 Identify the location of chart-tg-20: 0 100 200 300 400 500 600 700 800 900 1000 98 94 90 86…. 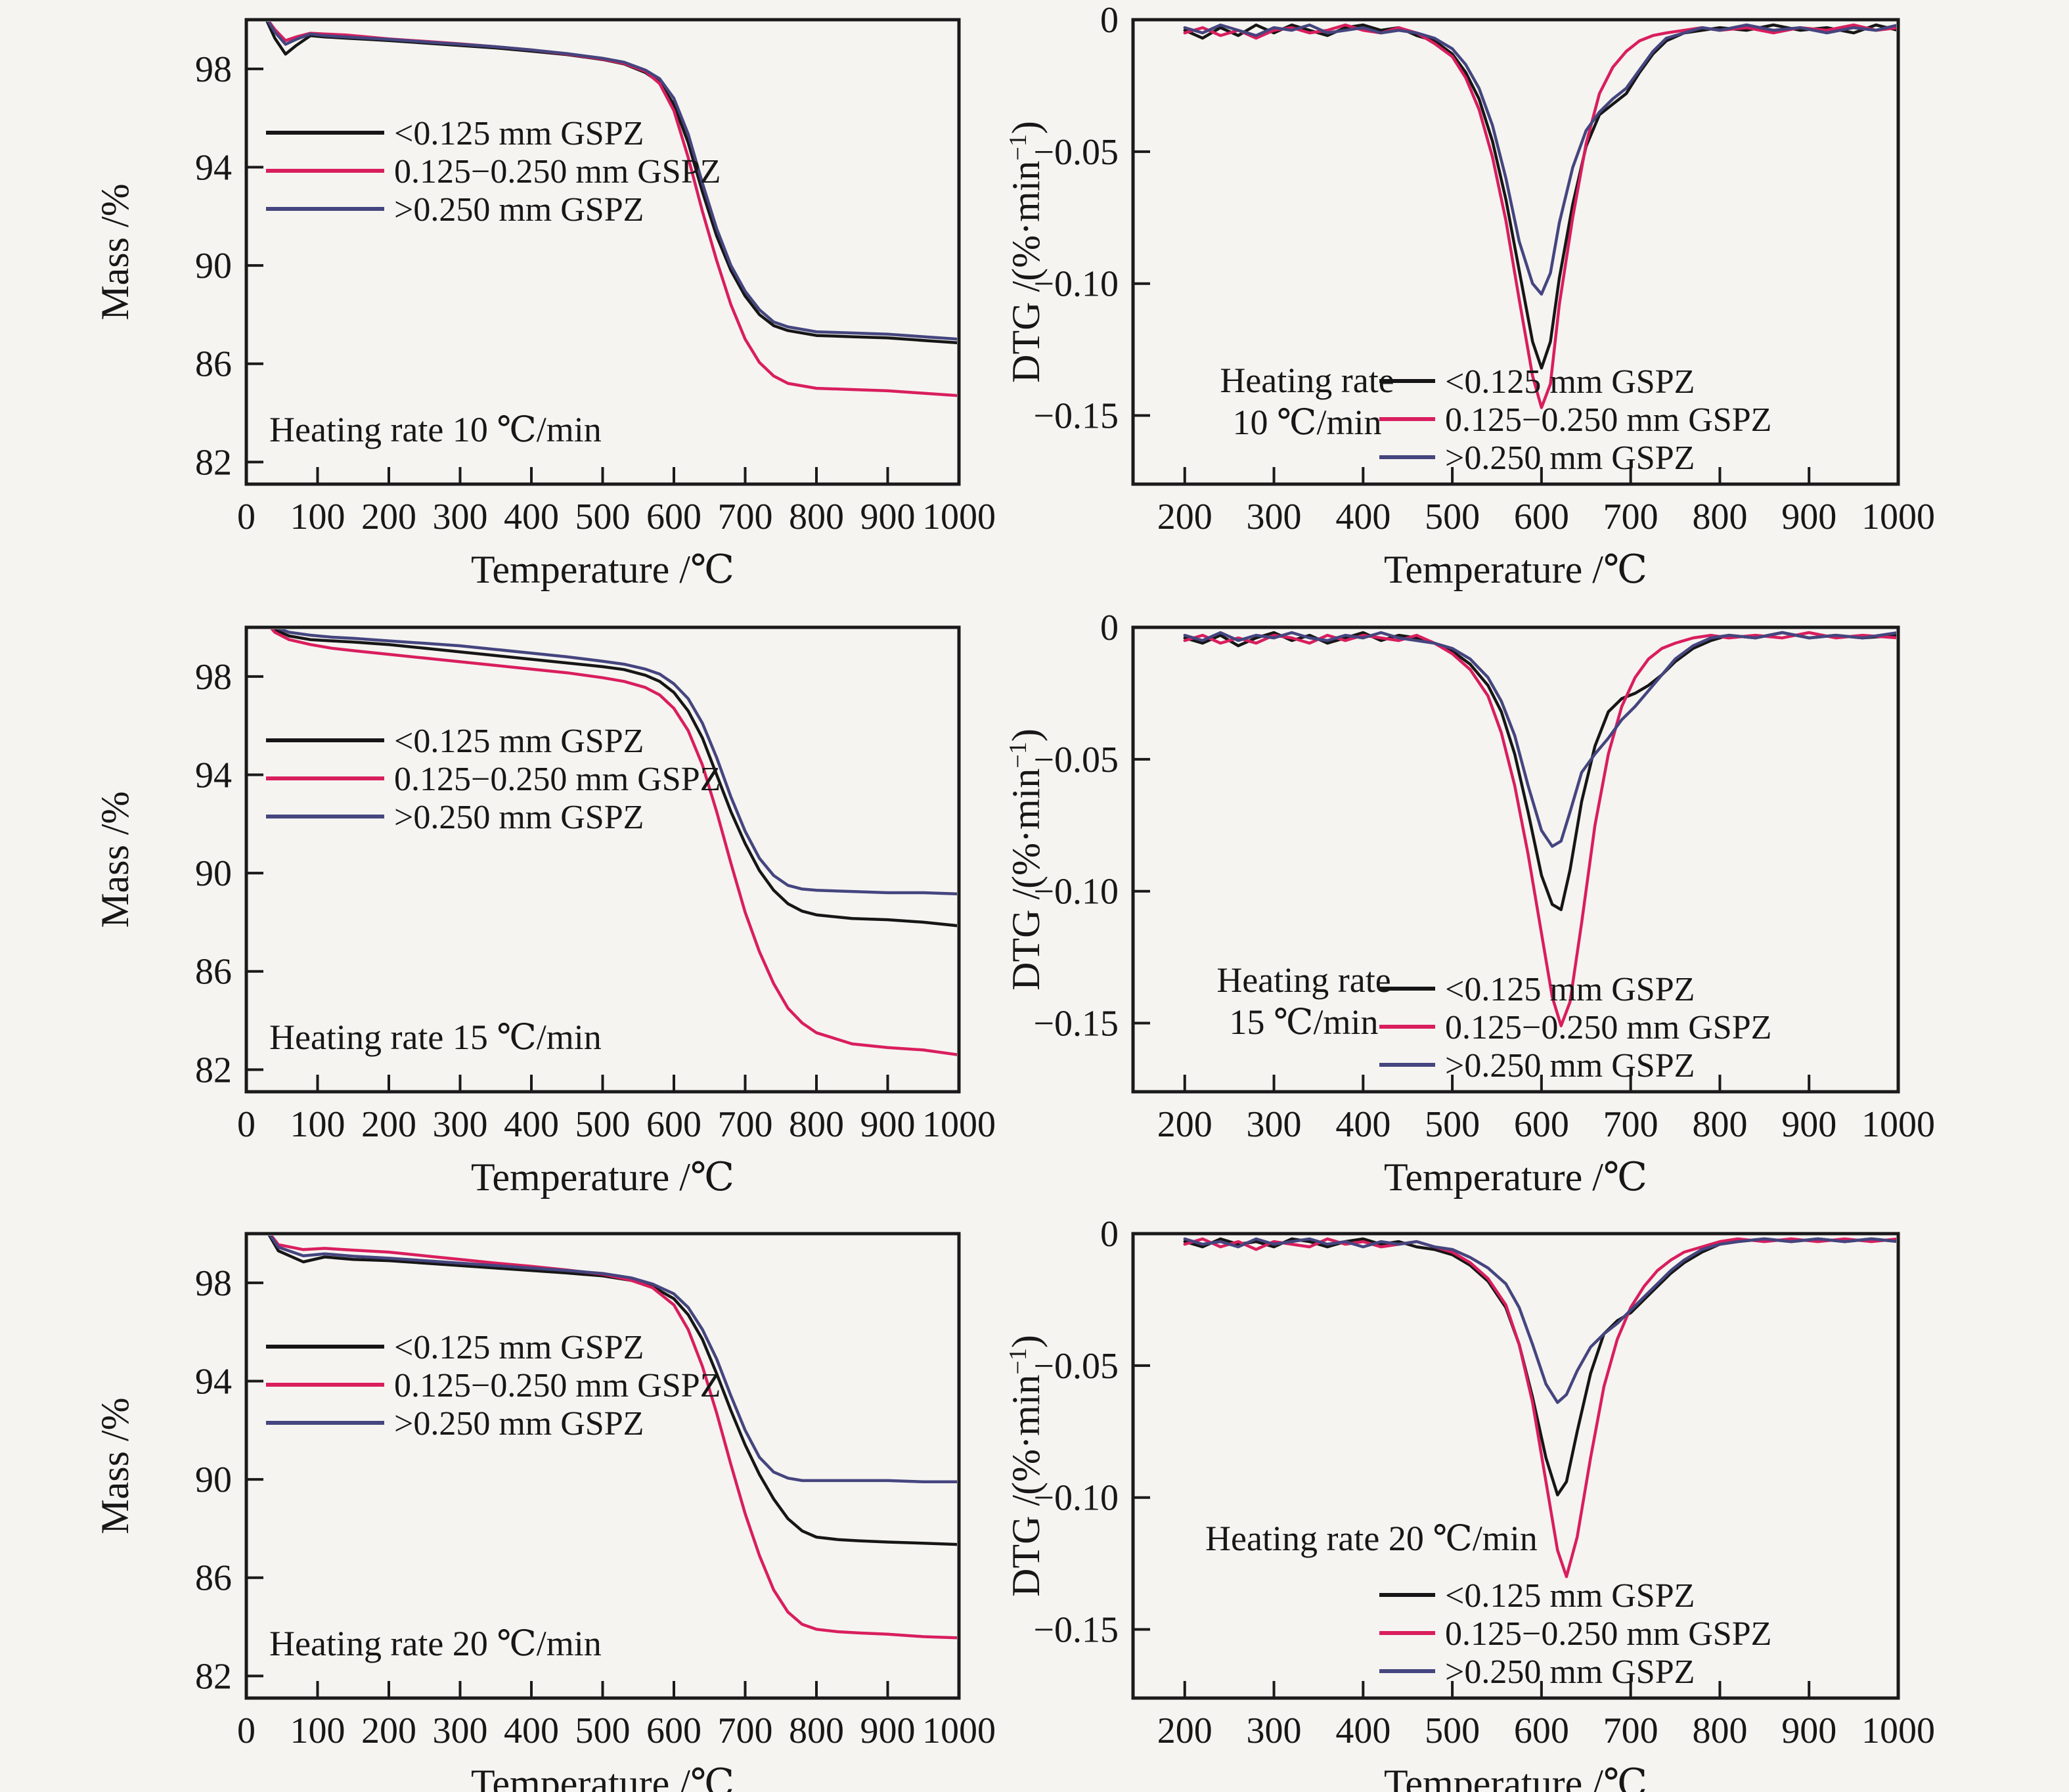
(544, 1512).